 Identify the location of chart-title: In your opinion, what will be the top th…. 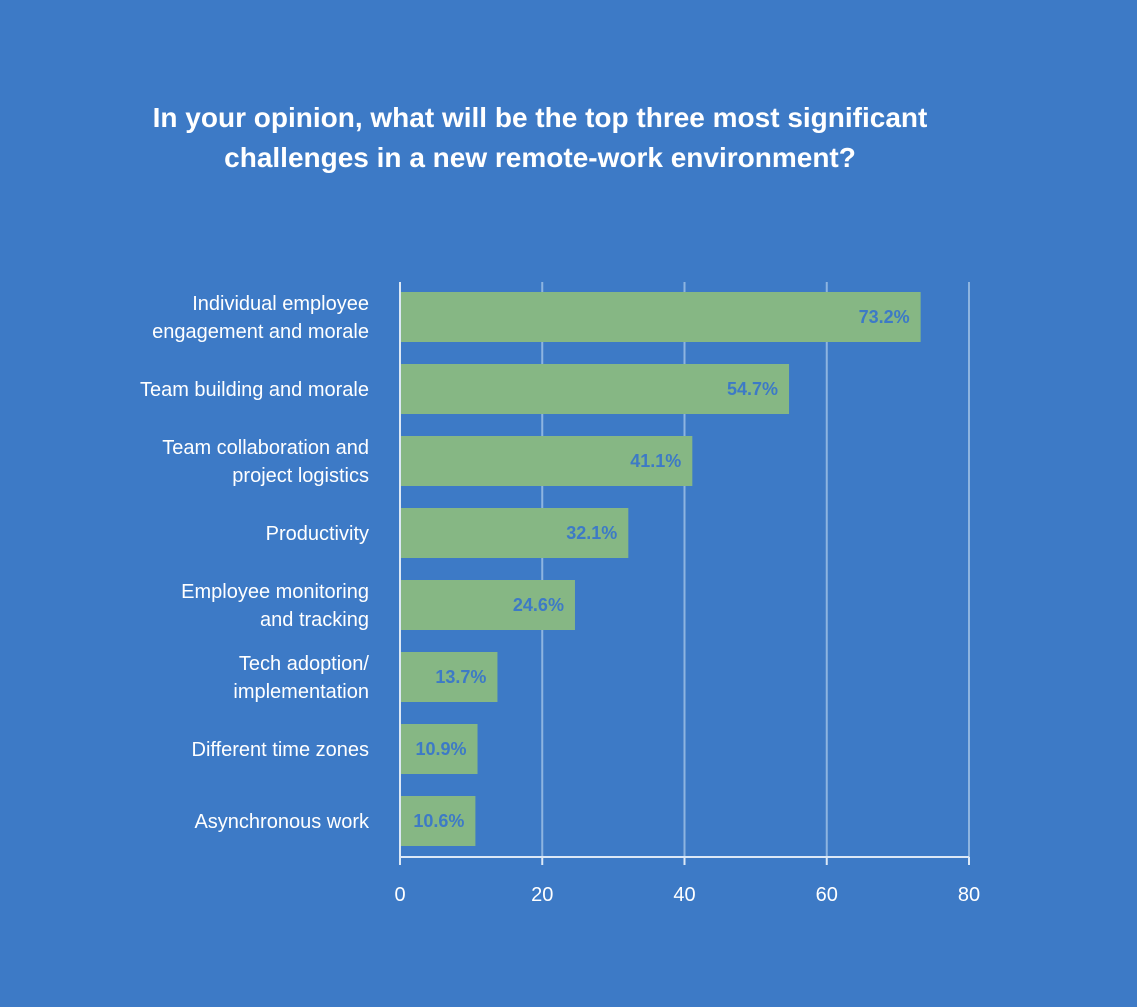
(540, 138).